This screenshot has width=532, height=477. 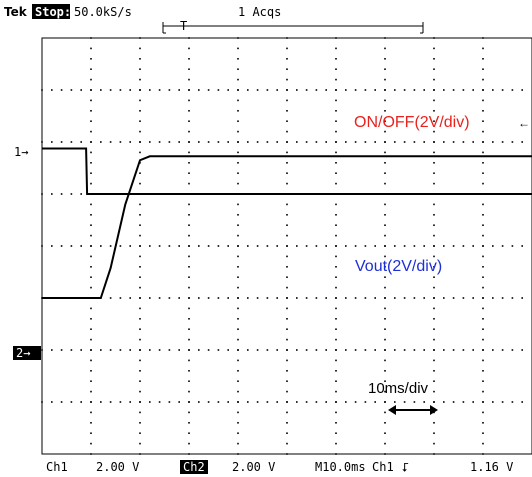 I want to click on acquisition-count: 1 Acqs, so click(x=259, y=12).